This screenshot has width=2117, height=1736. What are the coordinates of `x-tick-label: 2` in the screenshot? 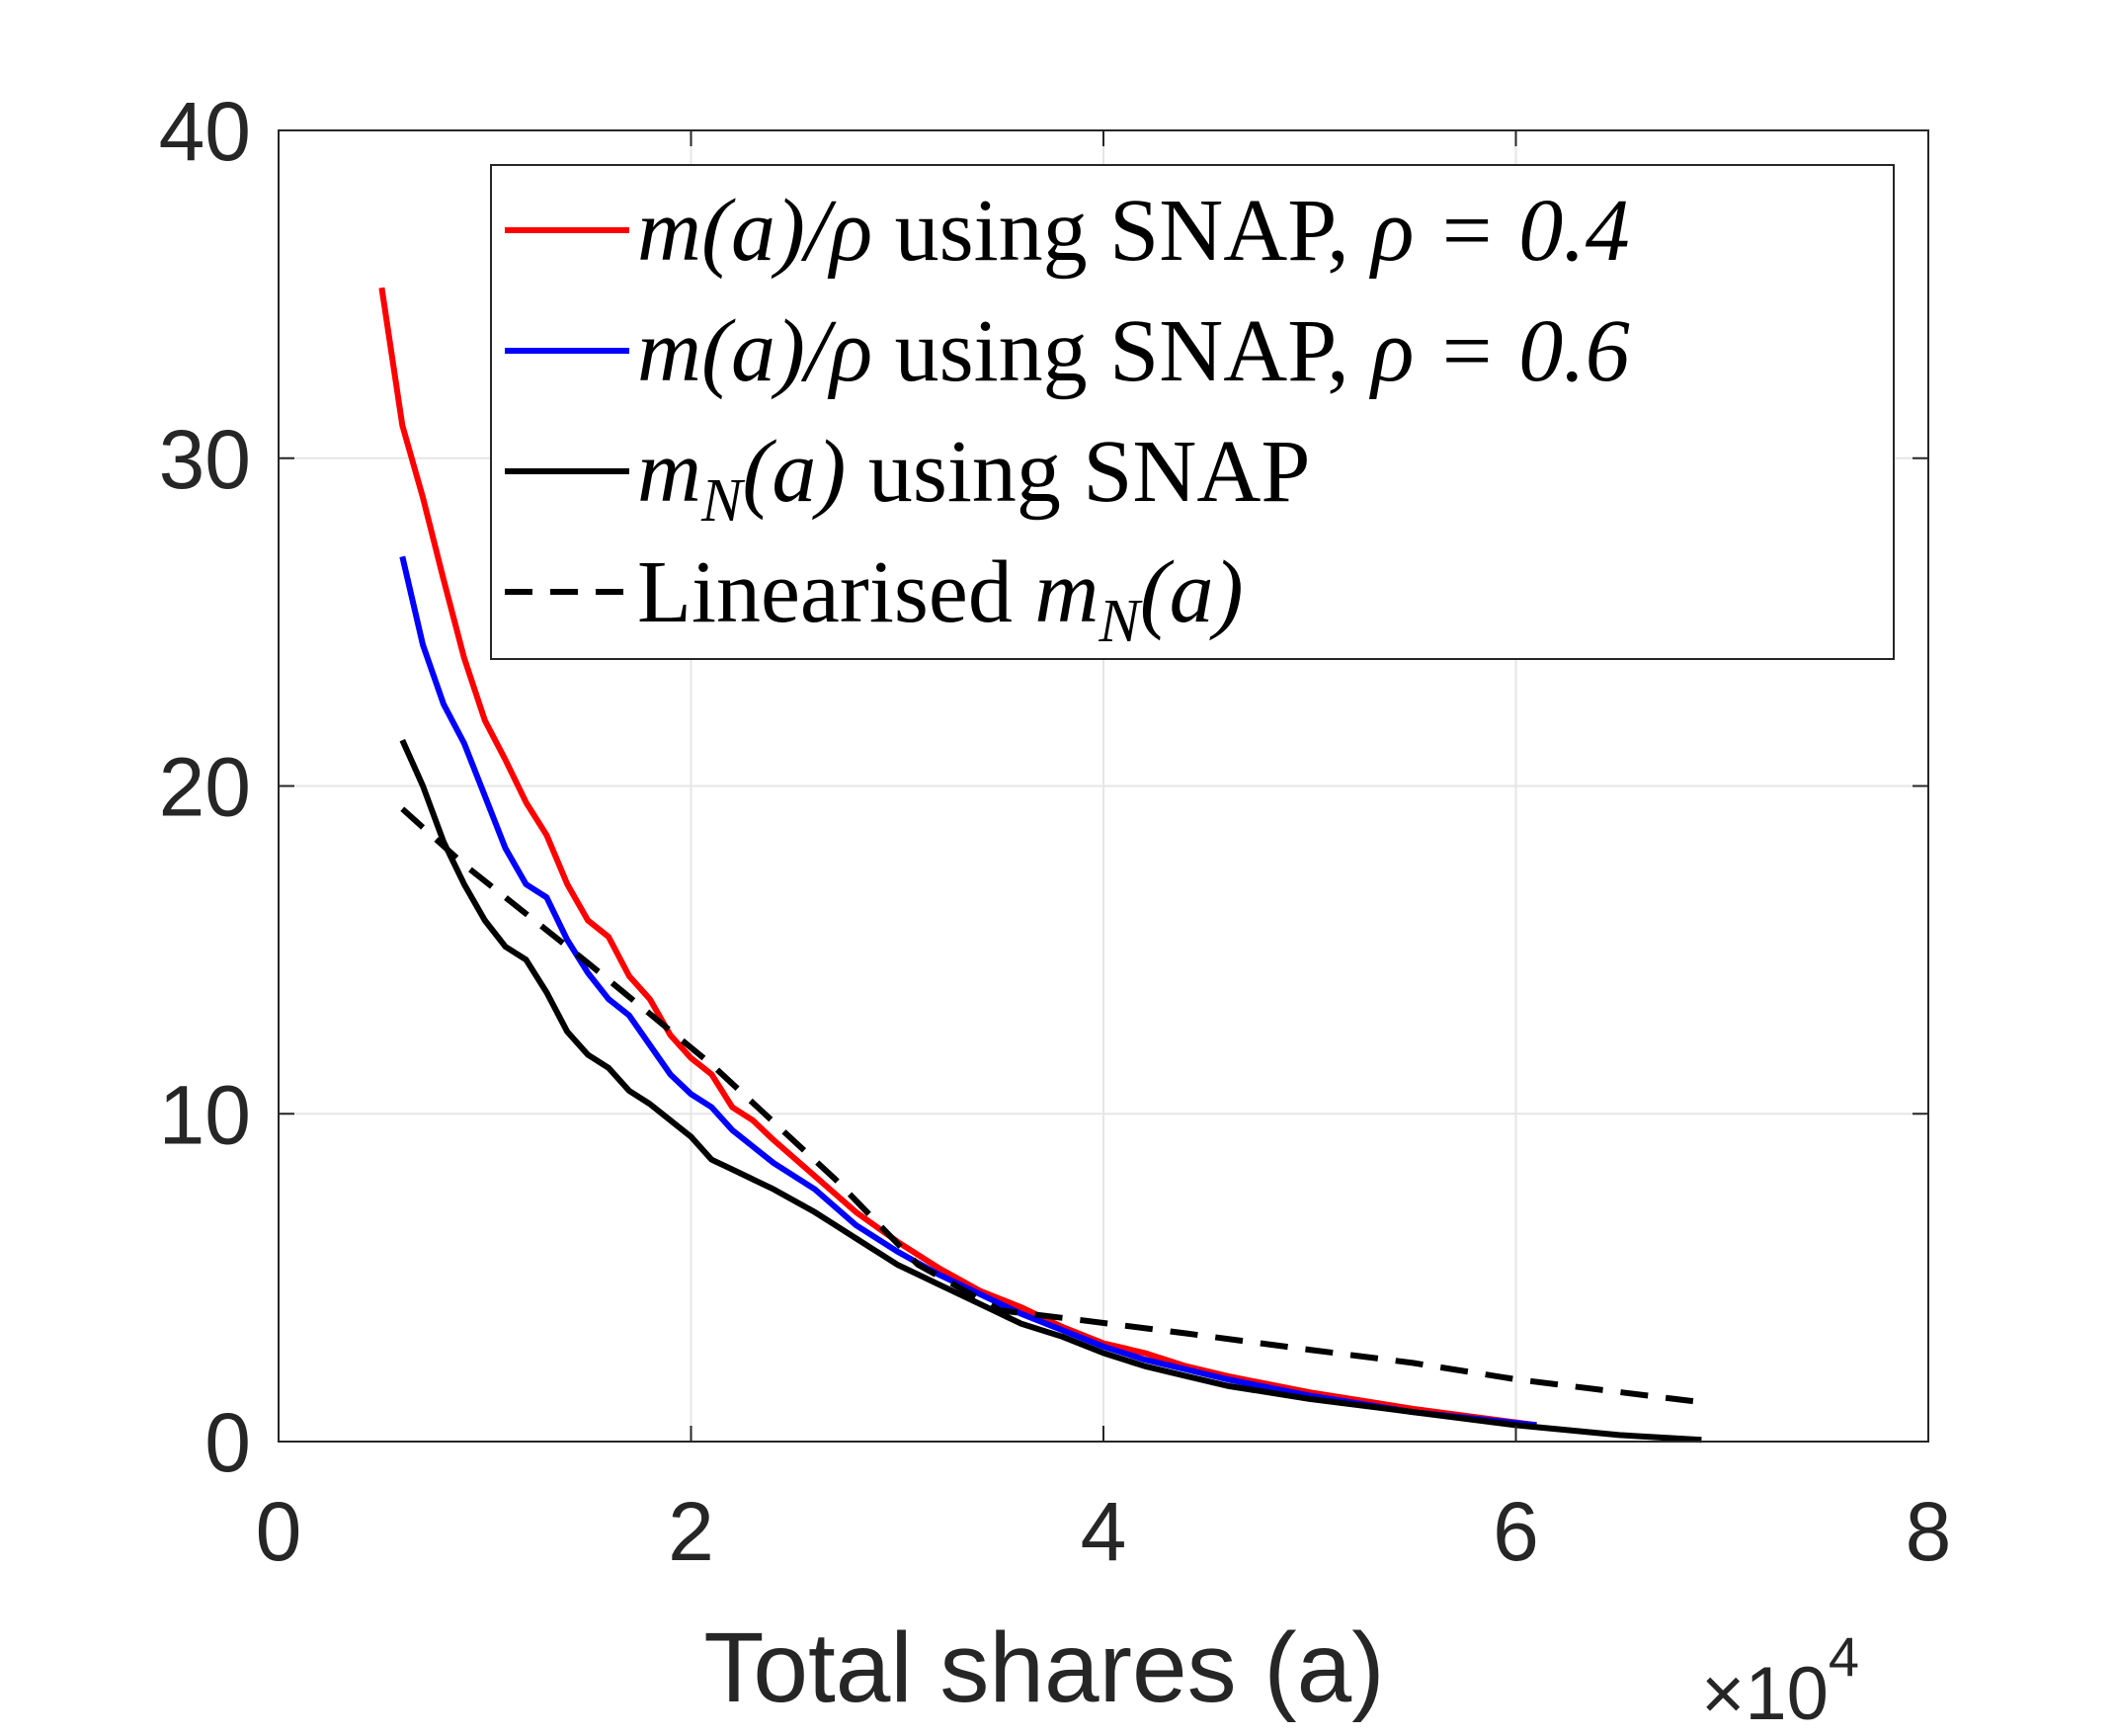 It's located at (691, 1532).